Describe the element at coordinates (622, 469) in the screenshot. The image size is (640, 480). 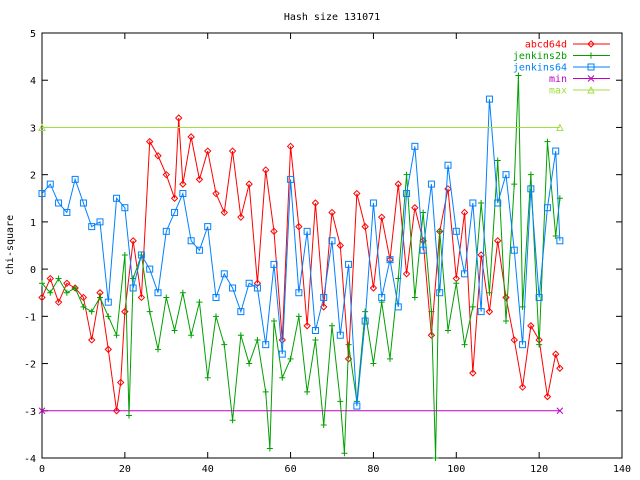
I see `x-tick-label: 140` at that location.